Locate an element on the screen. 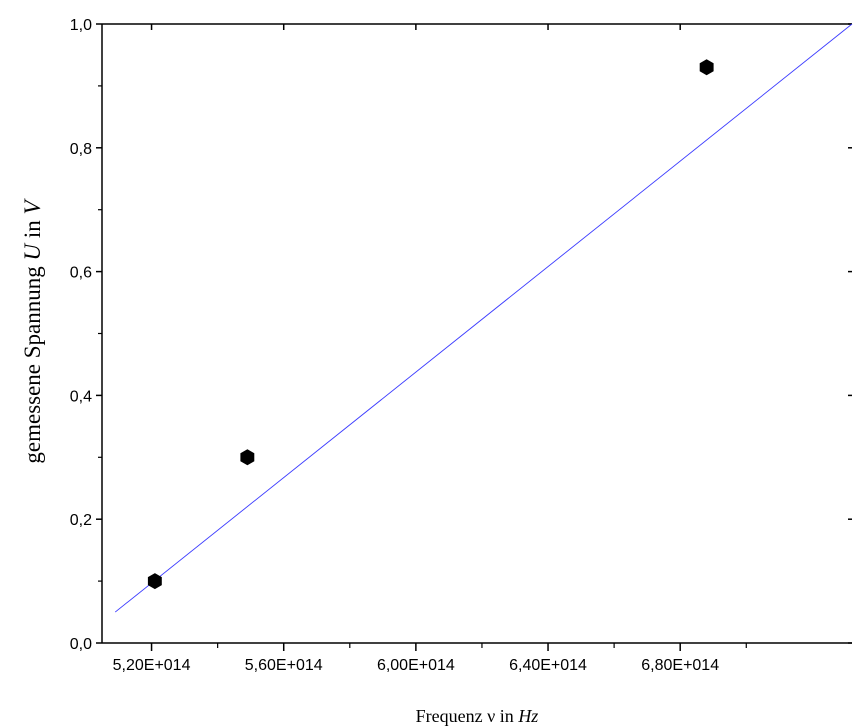  x-tick-label: 6,80E+014 is located at coordinates (680, 665).